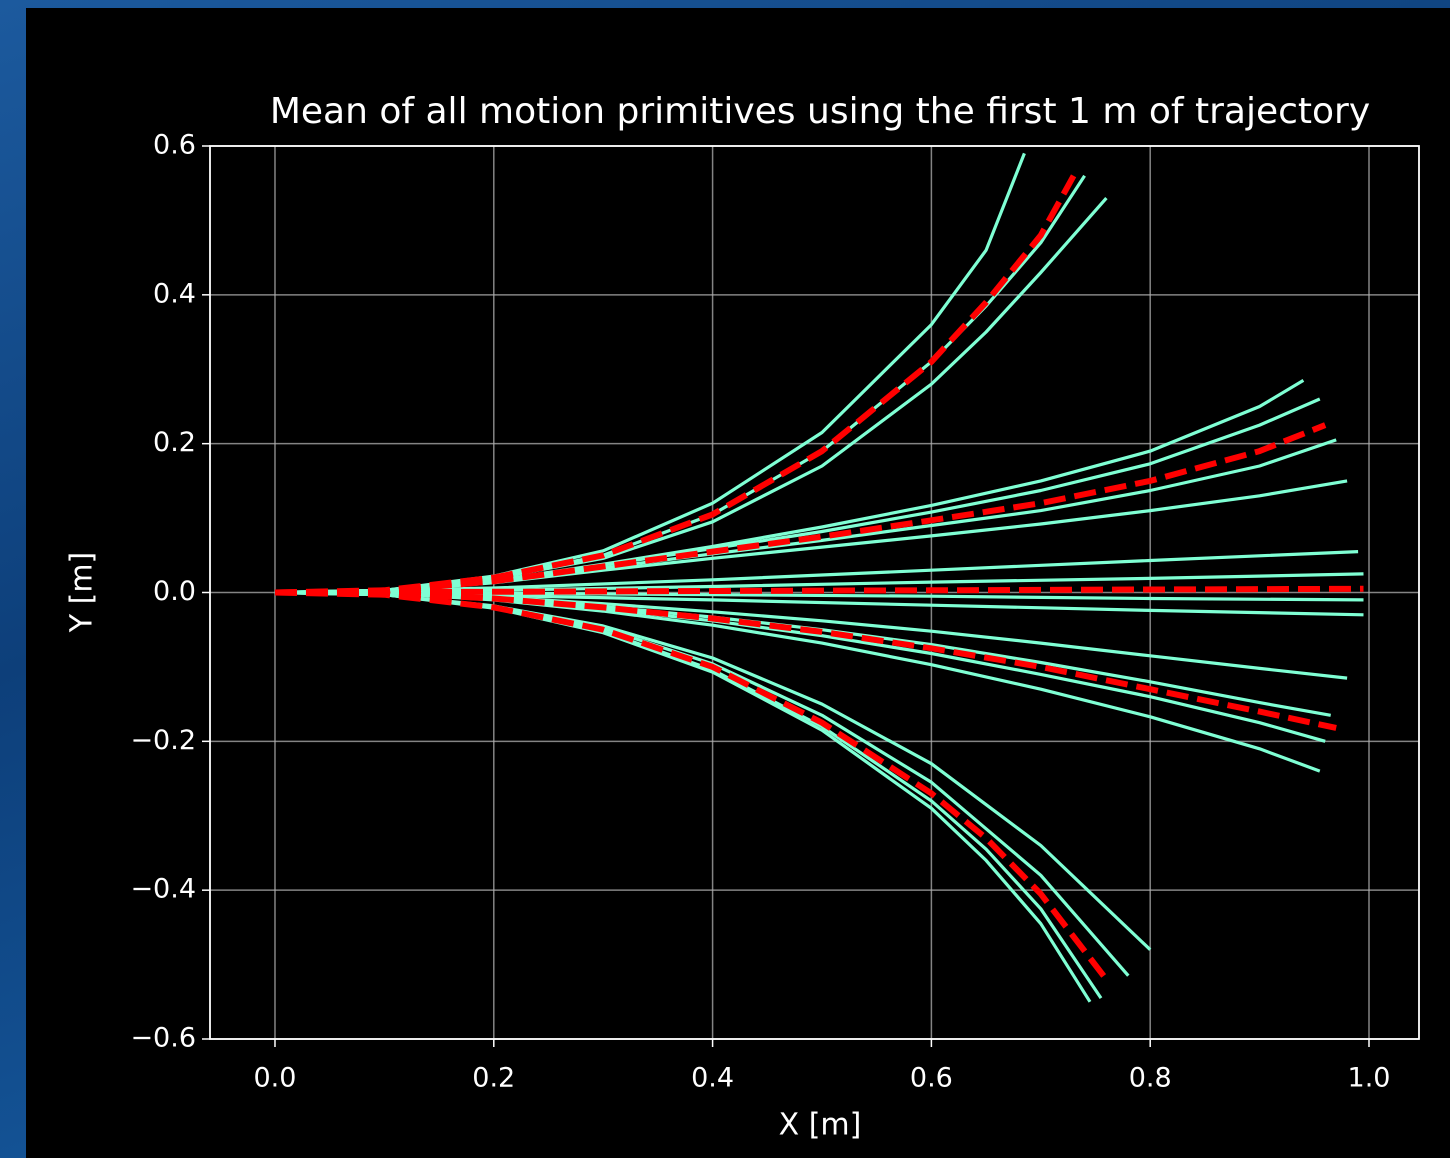 The height and width of the screenshot is (1158, 1450). What do you see at coordinates (931, 1078) in the screenshot?
I see `x-tick-label: 0.6` at bounding box center [931, 1078].